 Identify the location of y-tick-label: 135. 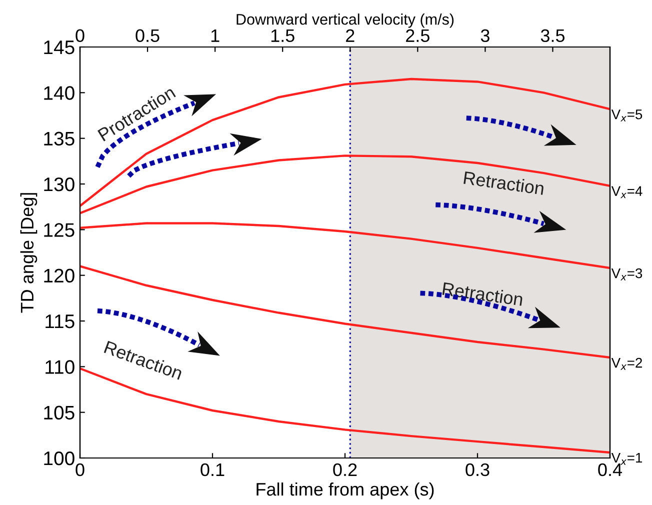
(59, 139).